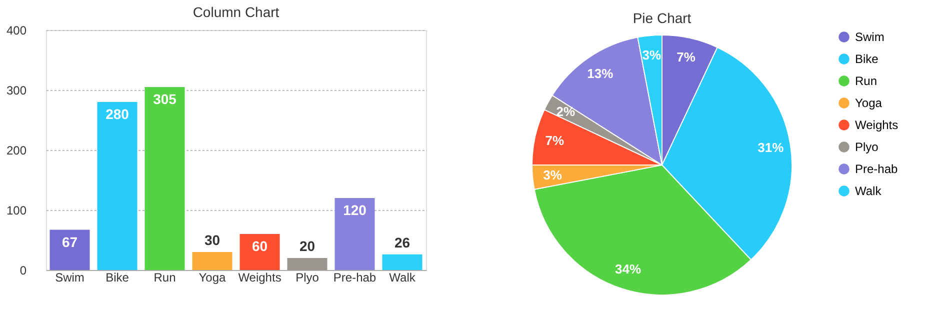 The image size is (934, 325). What do you see at coordinates (876, 125) in the screenshot?
I see `legend-label: Weights` at bounding box center [876, 125].